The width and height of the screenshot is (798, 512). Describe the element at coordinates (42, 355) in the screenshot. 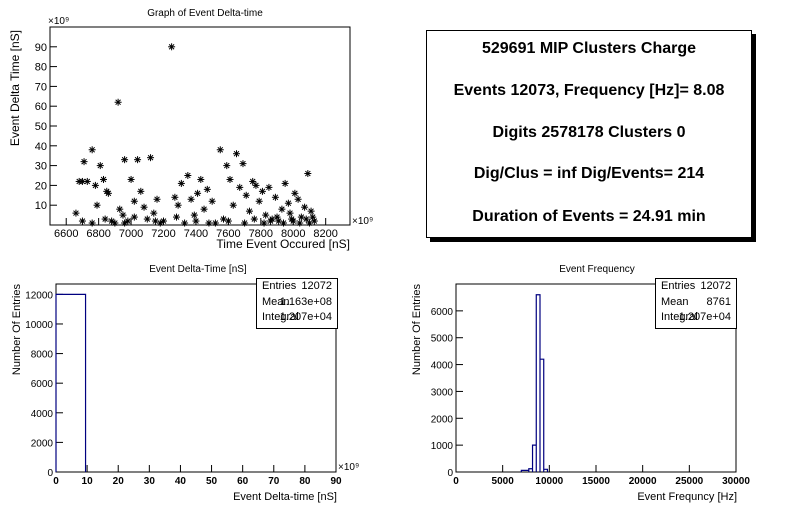

I see `y-tick-label: 8000` at that location.